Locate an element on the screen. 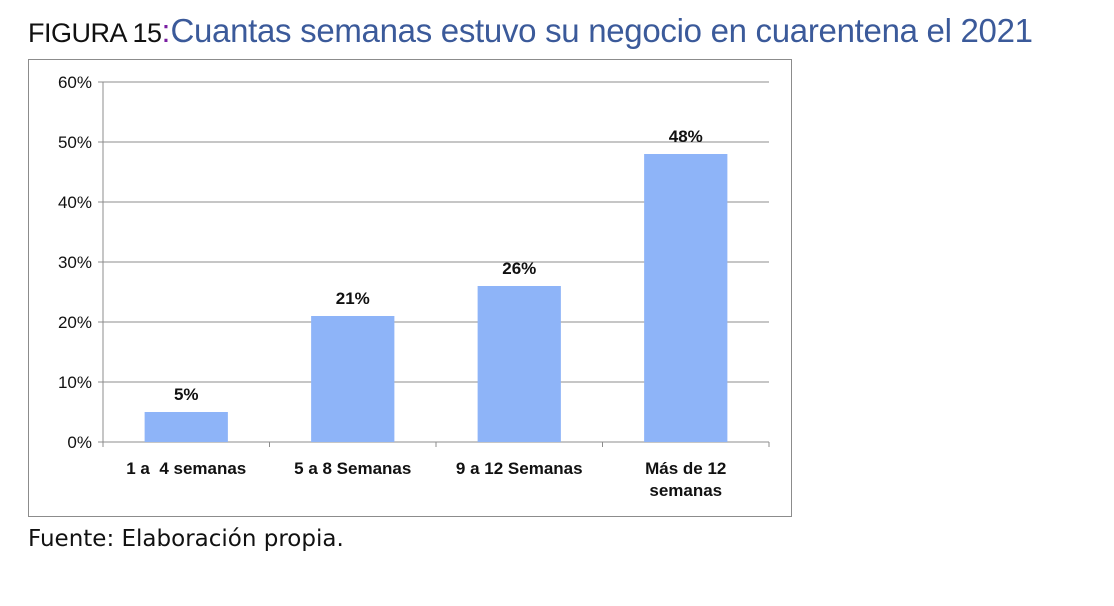  source-note: Fuente: Elaboración propia. is located at coordinates (186, 539).